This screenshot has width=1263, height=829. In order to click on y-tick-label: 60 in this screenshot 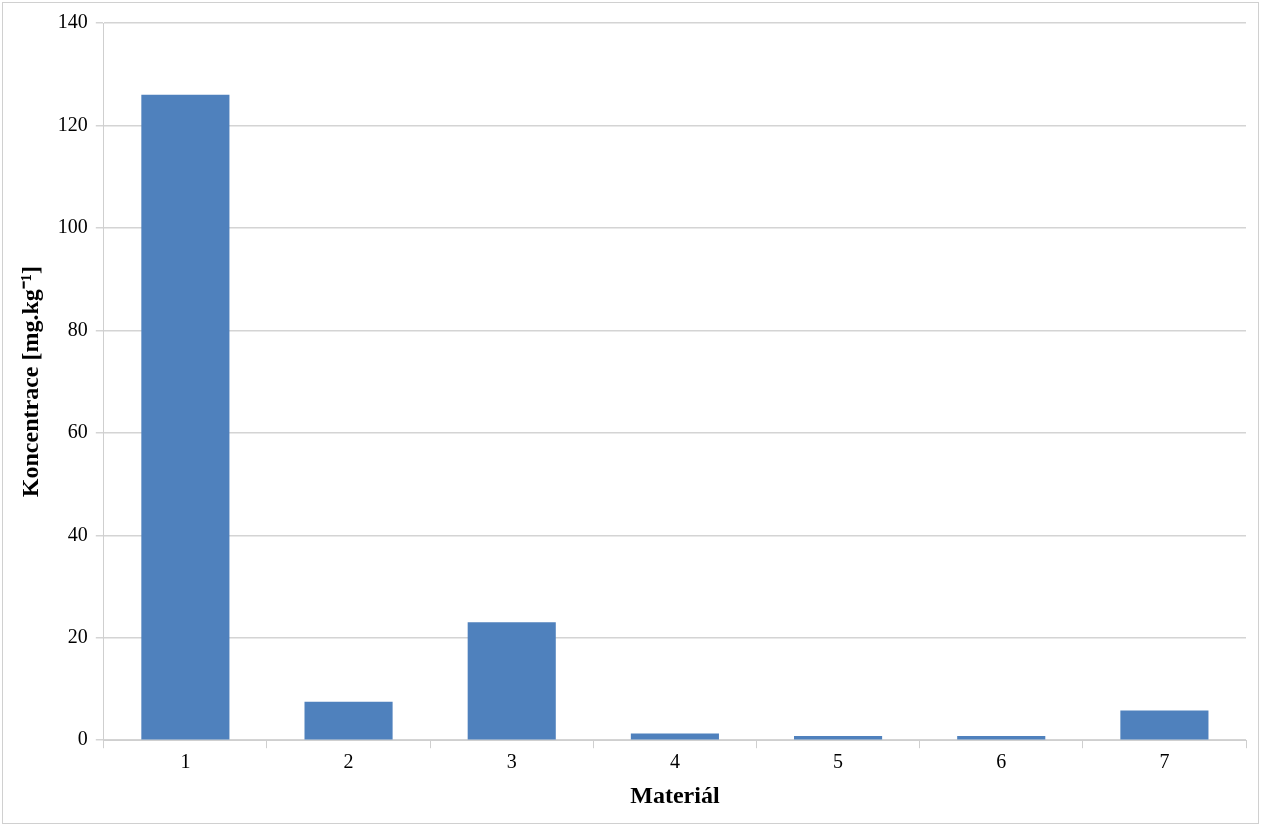, I will do `click(77, 431)`.